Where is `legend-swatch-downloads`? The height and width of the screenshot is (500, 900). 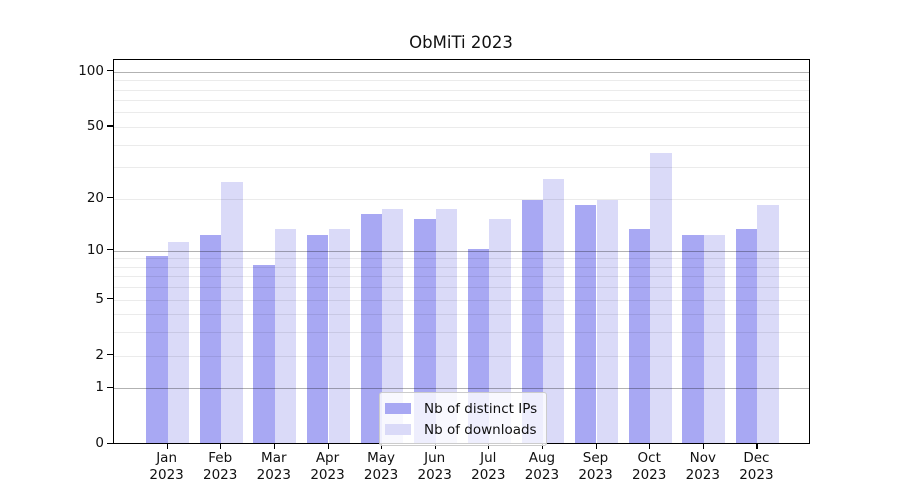 legend-swatch-downloads is located at coordinates (398, 429).